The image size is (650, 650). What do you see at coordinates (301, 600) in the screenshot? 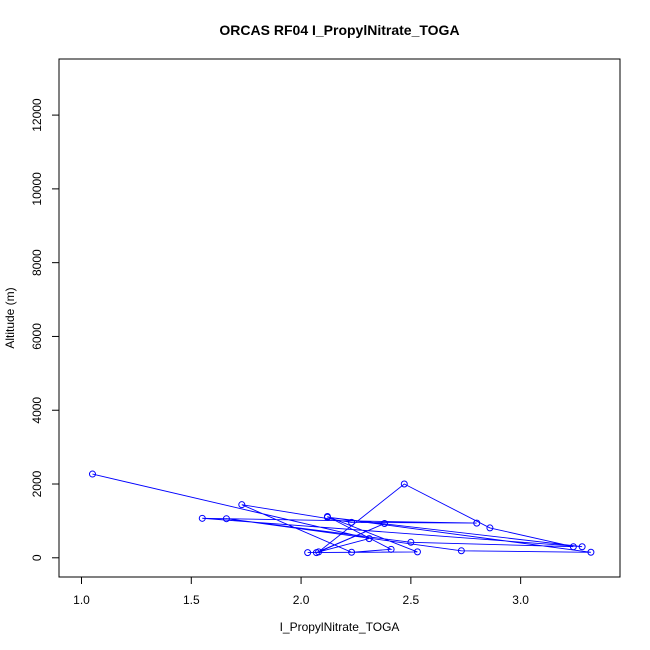
I see `x-tick-label: 2.0` at bounding box center [301, 600].